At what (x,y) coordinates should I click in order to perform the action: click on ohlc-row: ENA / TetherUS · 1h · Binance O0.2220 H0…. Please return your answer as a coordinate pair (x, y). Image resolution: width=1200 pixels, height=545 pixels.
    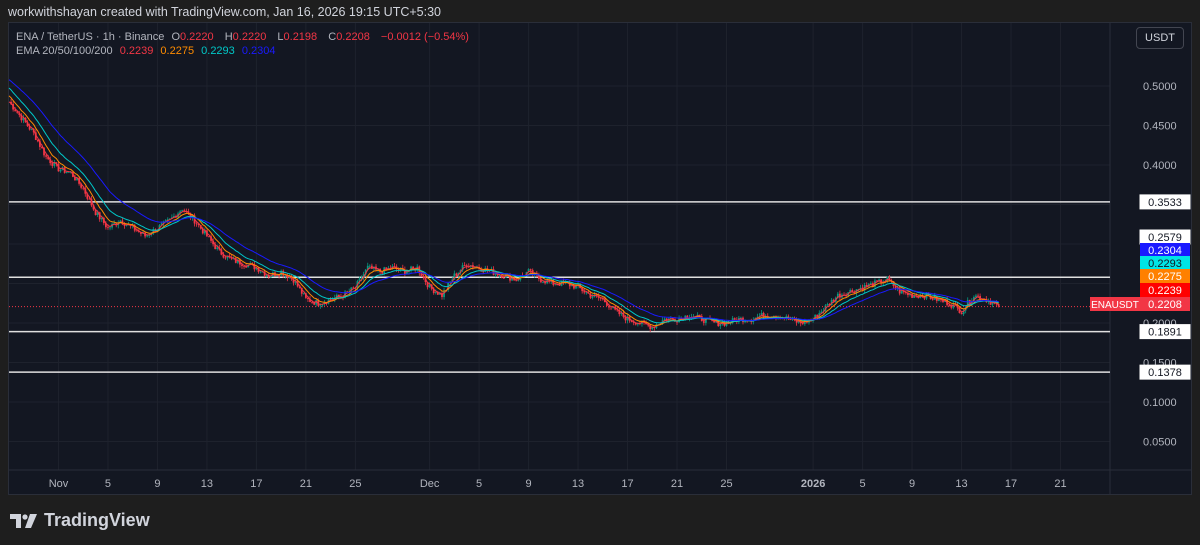
    Looking at the image, I should click on (244, 37).